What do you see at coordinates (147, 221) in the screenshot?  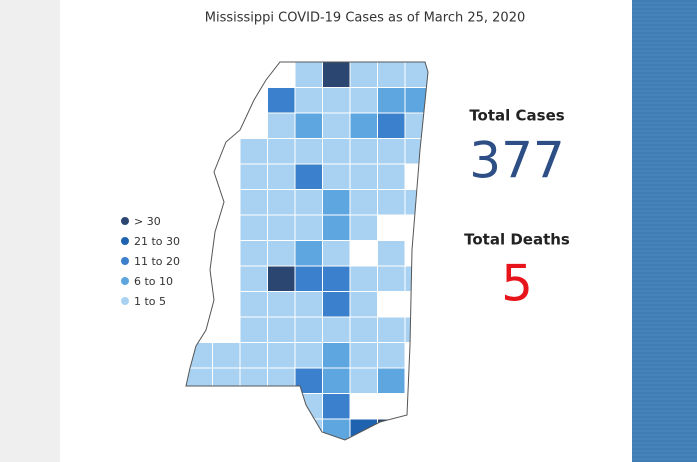 I see `legend-label: > 30` at bounding box center [147, 221].